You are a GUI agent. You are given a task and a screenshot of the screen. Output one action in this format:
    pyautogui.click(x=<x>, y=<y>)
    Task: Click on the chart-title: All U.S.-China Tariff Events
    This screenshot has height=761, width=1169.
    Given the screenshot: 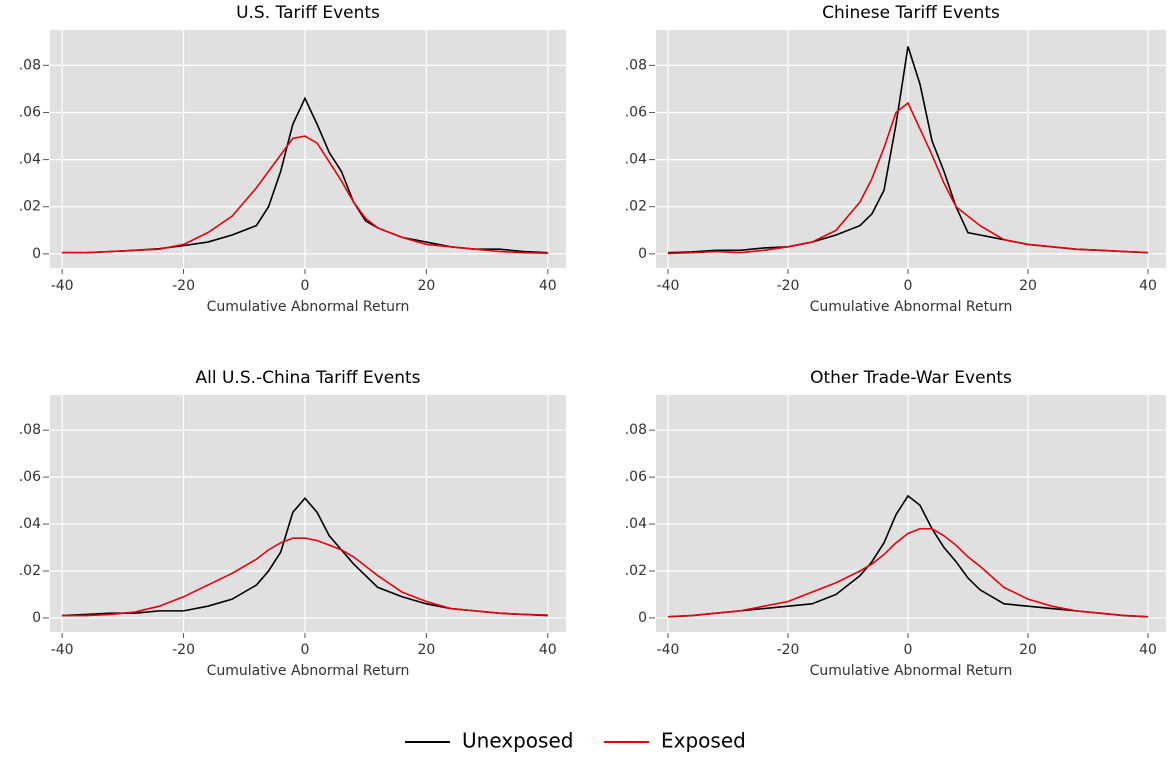 What is the action you would take?
    pyautogui.click(x=308, y=378)
    